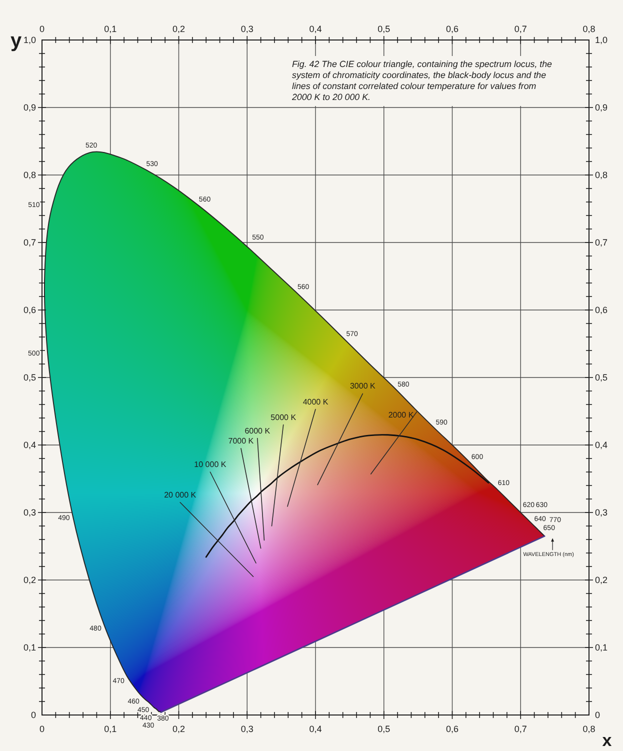 This screenshot has width=623, height=751. Describe the element at coordinates (601, 175) in the screenshot. I see `y2-tick-label: 0,8` at that location.